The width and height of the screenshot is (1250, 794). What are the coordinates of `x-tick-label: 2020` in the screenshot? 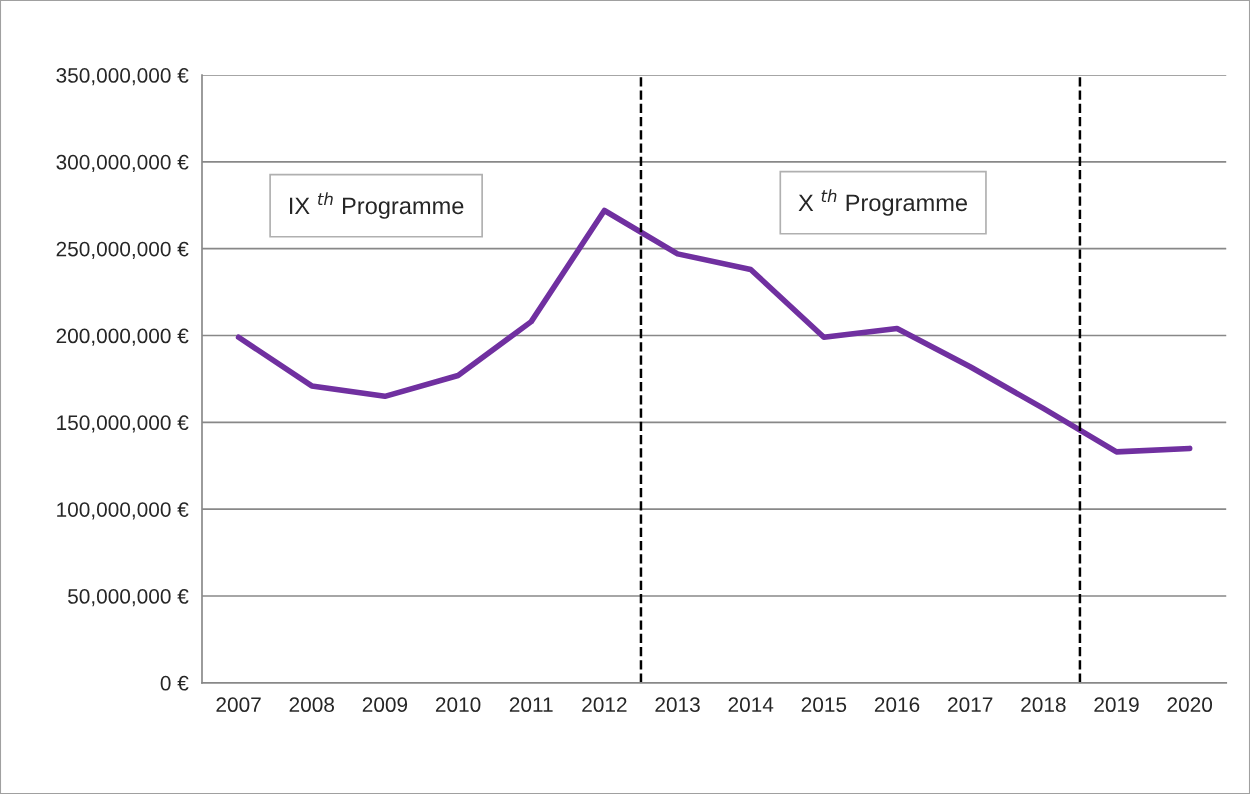 It's located at (1190, 705).